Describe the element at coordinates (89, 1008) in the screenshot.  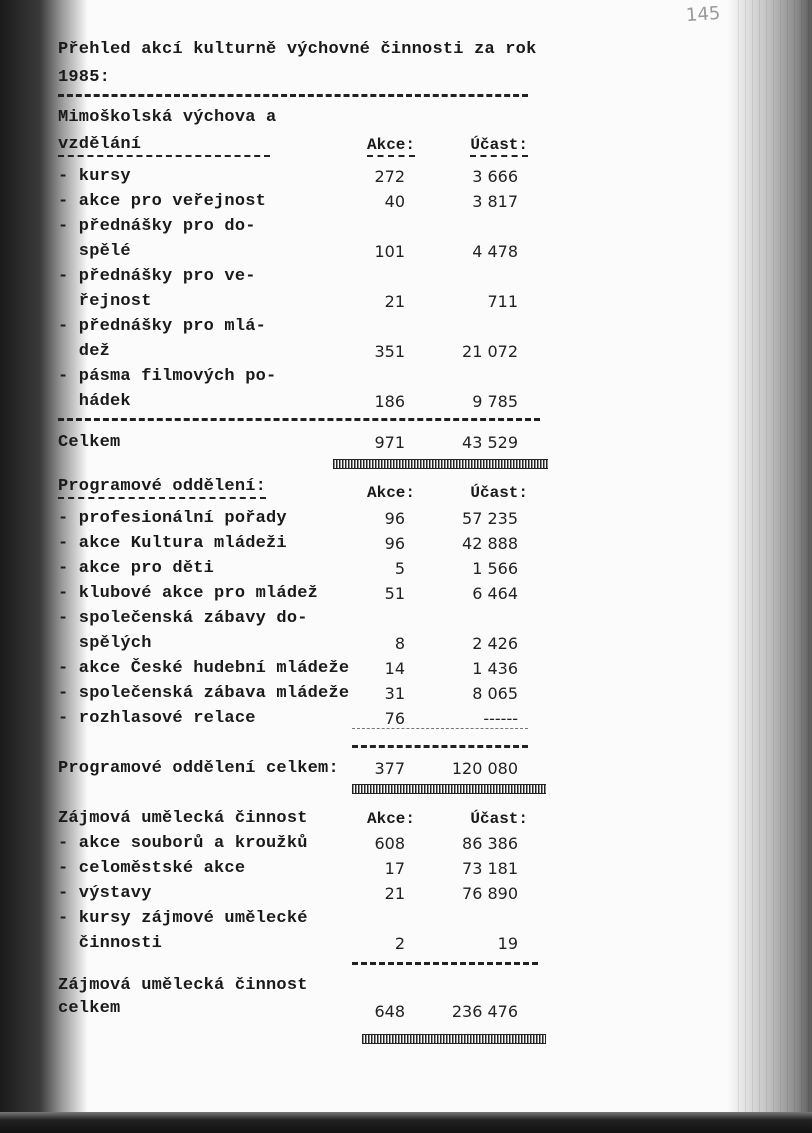
I see `section-total-label: celkem` at that location.